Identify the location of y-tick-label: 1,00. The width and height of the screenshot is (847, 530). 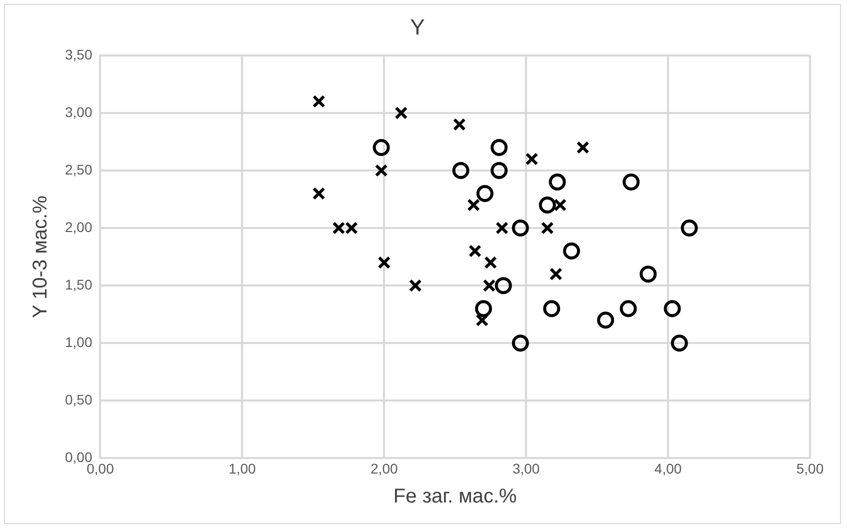
(78, 342).